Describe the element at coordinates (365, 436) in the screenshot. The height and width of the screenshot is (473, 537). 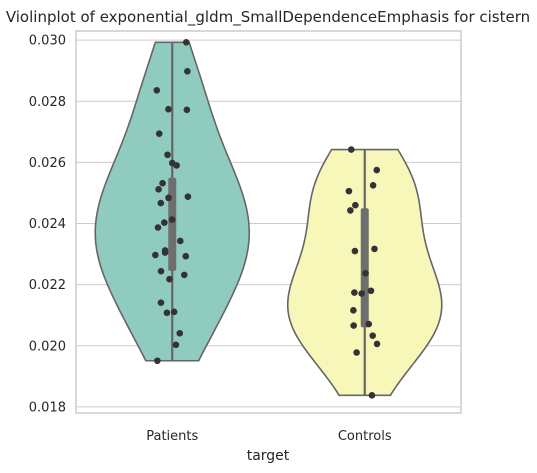
I see `x-tick-label: Controls` at that location.